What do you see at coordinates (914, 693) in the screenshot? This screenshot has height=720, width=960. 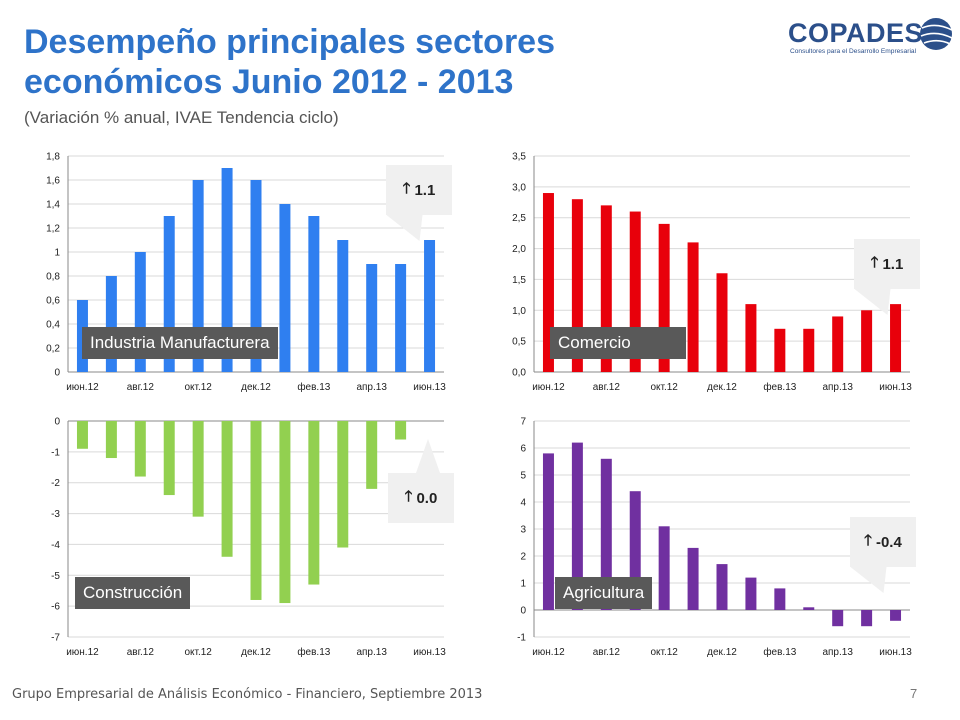 I see `page-number: 7` at bounding box center [914, 693].